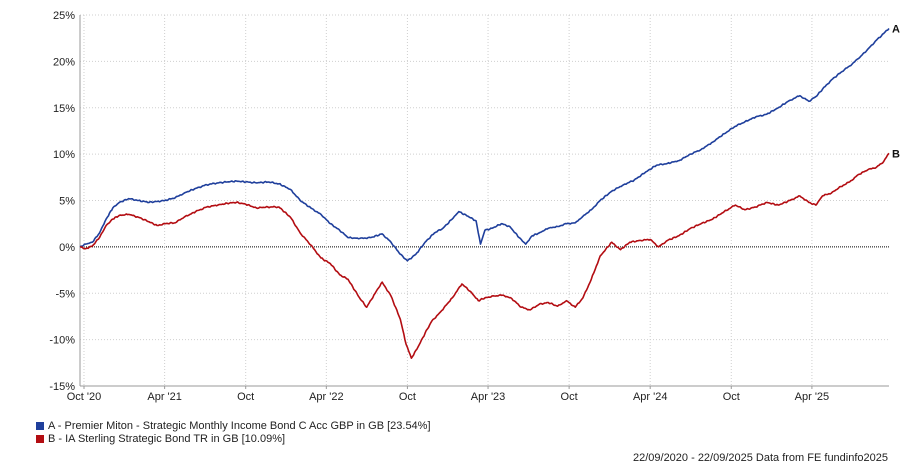 Image resolution: width=900 pixels, height=467 pixels. I want to click on x-tick-label: Apr '25, so click(812, 397).